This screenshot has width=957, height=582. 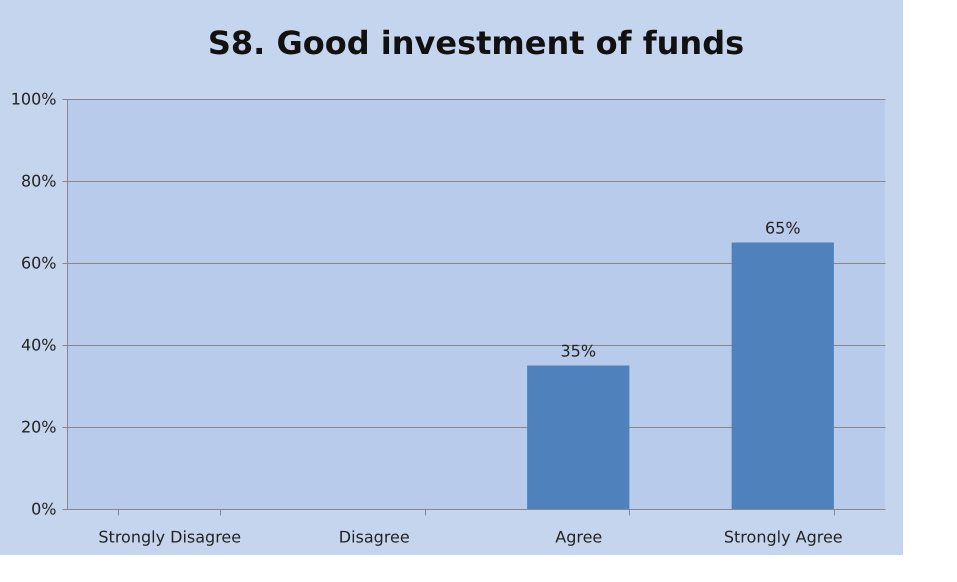 What do you see at coordinates (476, 43) in the screenshot?
I see `chart-title: S8. Good investment of funds` at bounding box center [476, 43].